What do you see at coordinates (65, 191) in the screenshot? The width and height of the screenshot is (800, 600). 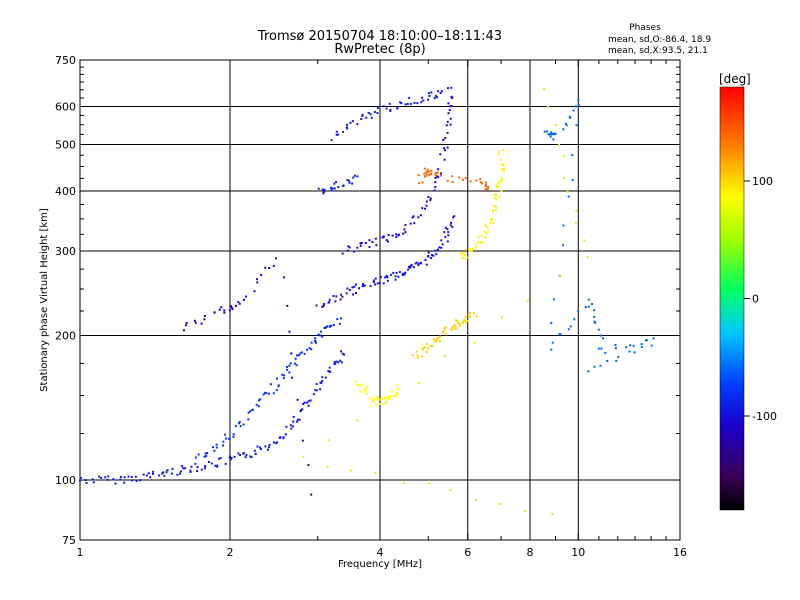 I see `y-tick-label: 400` at bounding box center [65, 191].